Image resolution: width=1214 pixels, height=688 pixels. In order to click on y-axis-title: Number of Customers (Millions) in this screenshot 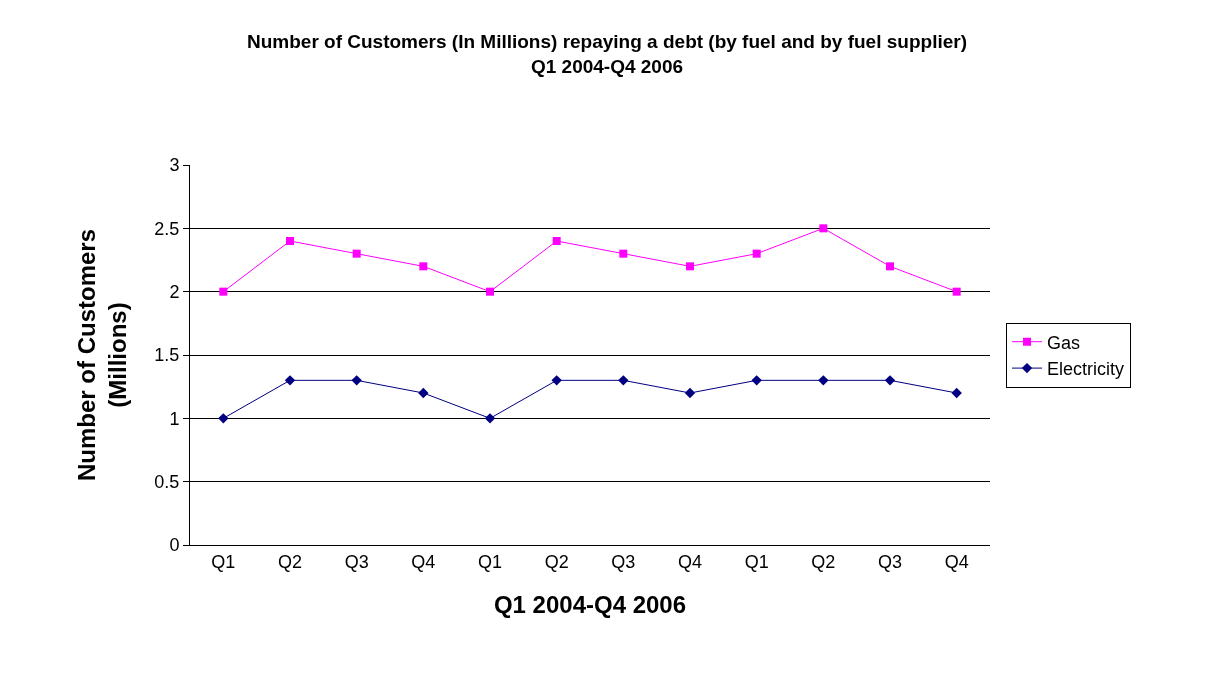, I will do `click(102, 355)`.